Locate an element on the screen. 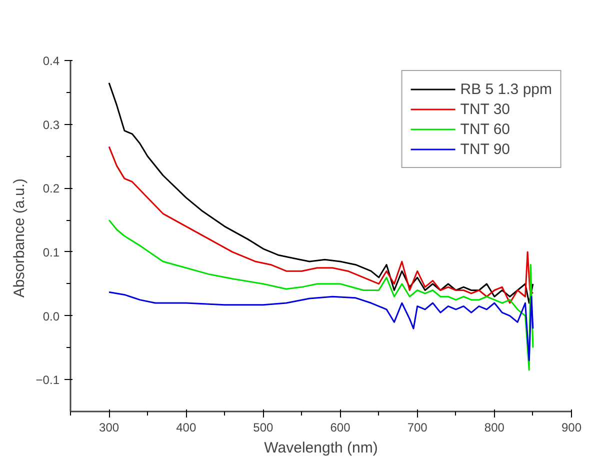 The width and height of the screenshot is (611, 471). legend-label: TNT 90 is located at coordinates (485, 149).